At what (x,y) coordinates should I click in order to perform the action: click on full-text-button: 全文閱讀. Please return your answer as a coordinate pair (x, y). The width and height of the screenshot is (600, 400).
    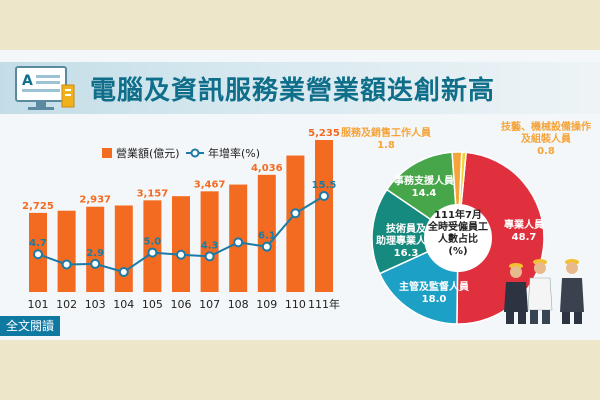
    Looking at the image, I should click on (30, 326).